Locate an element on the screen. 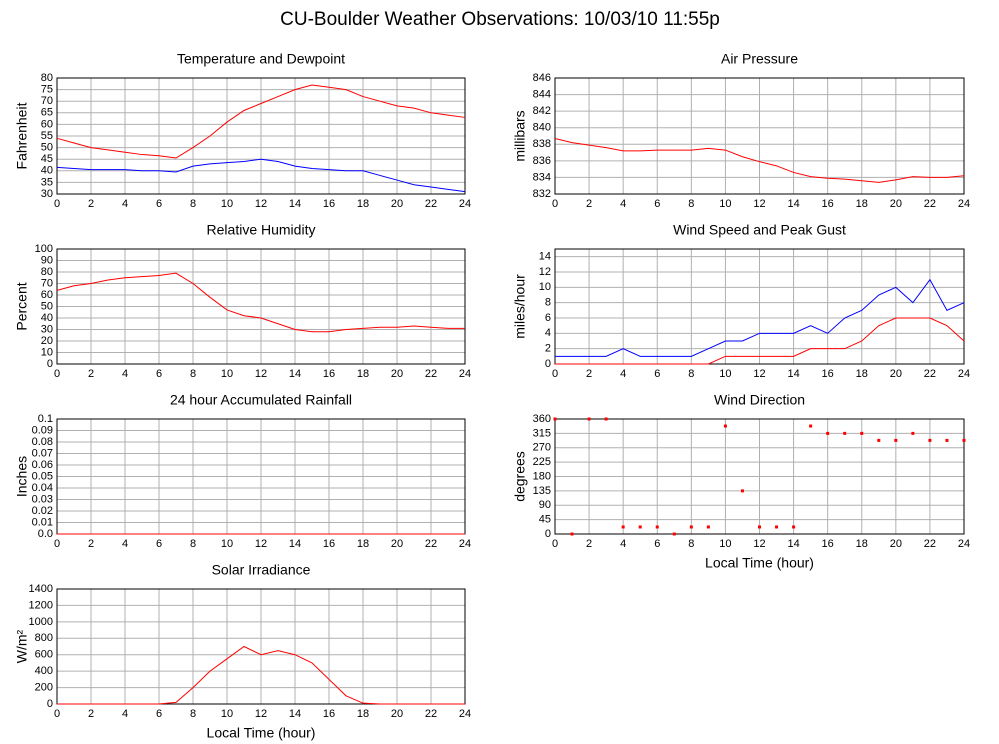 Image resolution: width=999 pixels, height=744 pixels. y-axis-label: W/m² is located at coordinates (22, 646).